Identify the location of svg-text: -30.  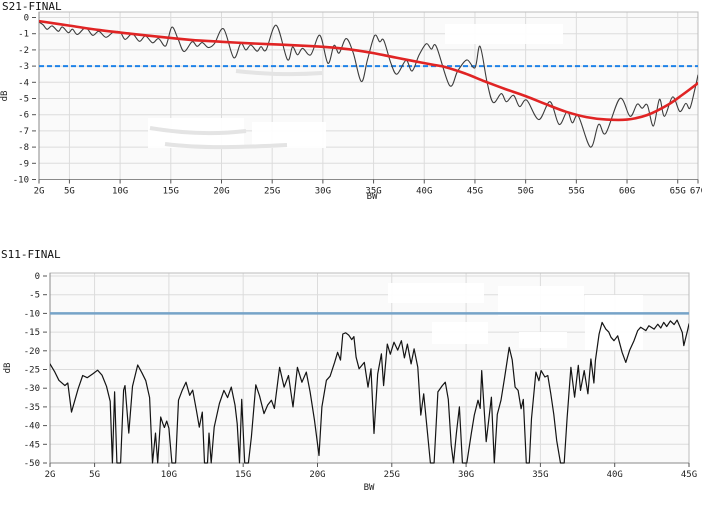
(32, 389).